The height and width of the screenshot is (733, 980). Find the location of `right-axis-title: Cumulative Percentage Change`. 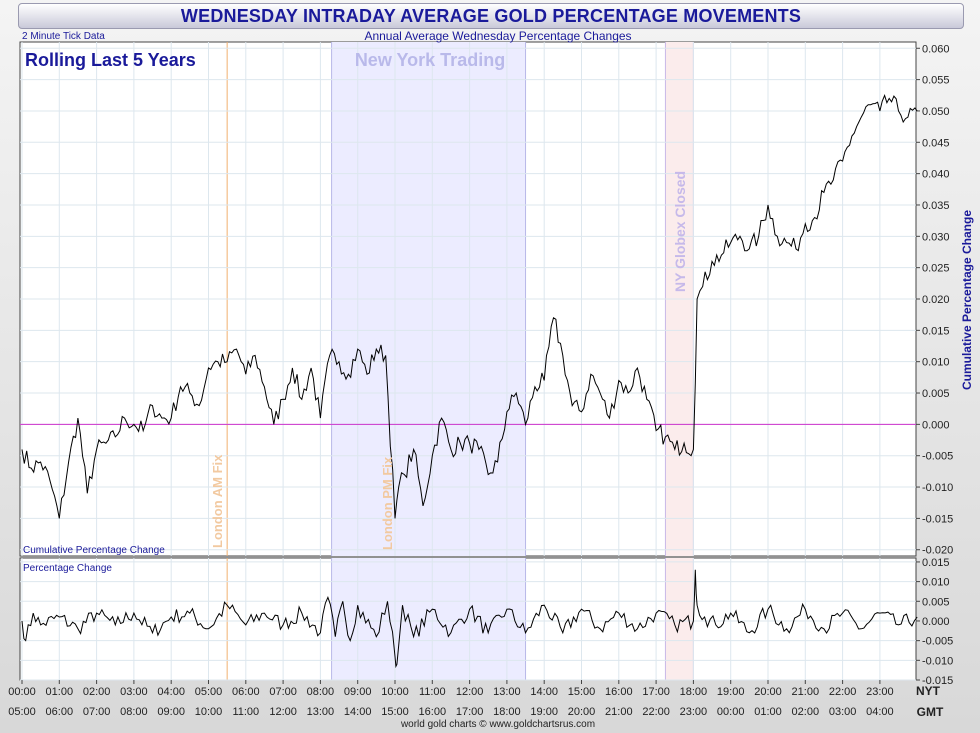

right-axis-title: Cumulative Percentage Change is located at coordinates (967, 300).